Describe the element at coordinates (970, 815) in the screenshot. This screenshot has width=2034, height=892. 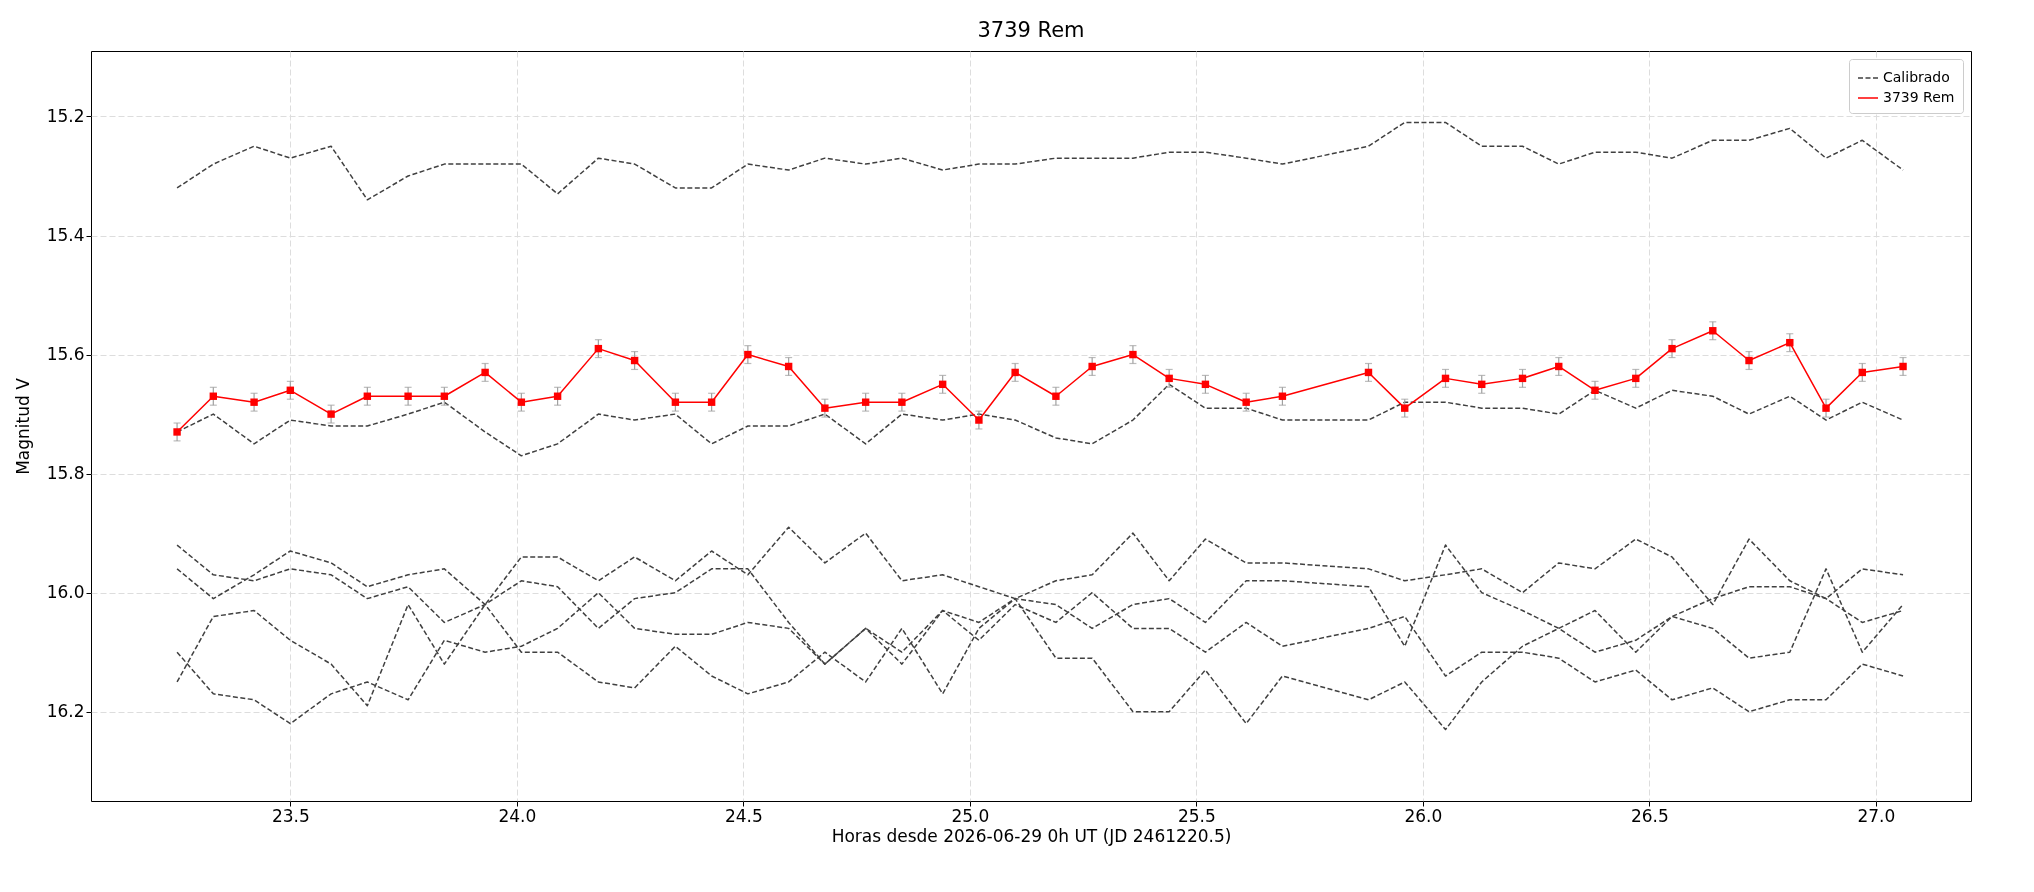
I see `x-tick-label: 25.0` at that location.